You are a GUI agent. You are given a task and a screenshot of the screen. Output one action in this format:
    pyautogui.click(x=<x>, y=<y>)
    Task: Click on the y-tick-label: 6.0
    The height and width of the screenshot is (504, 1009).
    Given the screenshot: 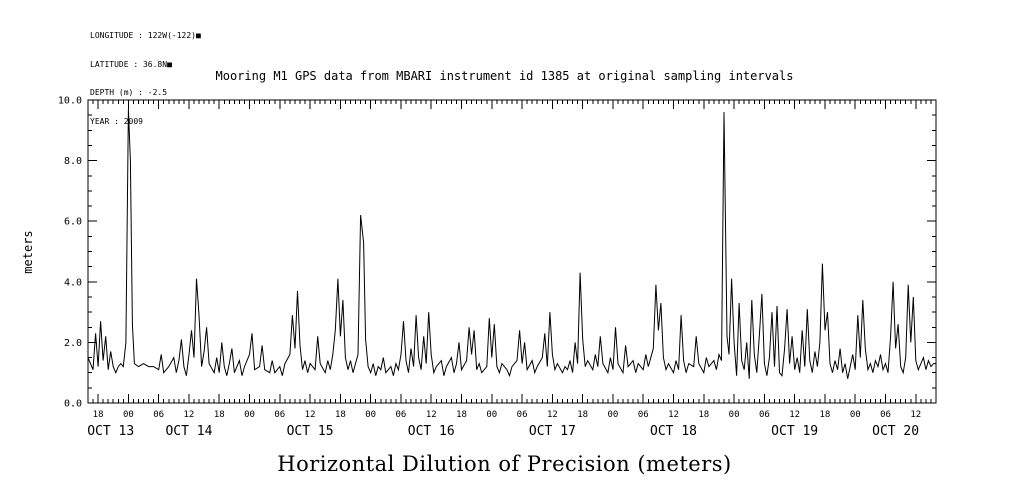 What is the action you would take?
    pyautogui.click(x=73, y=222)
    